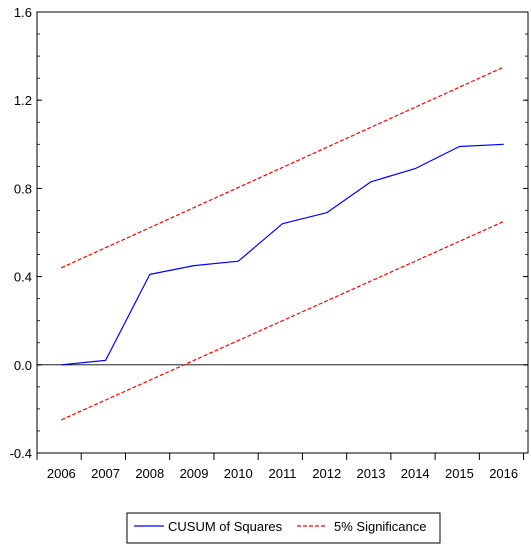  I want to click on legend-box, so click(283, 528).